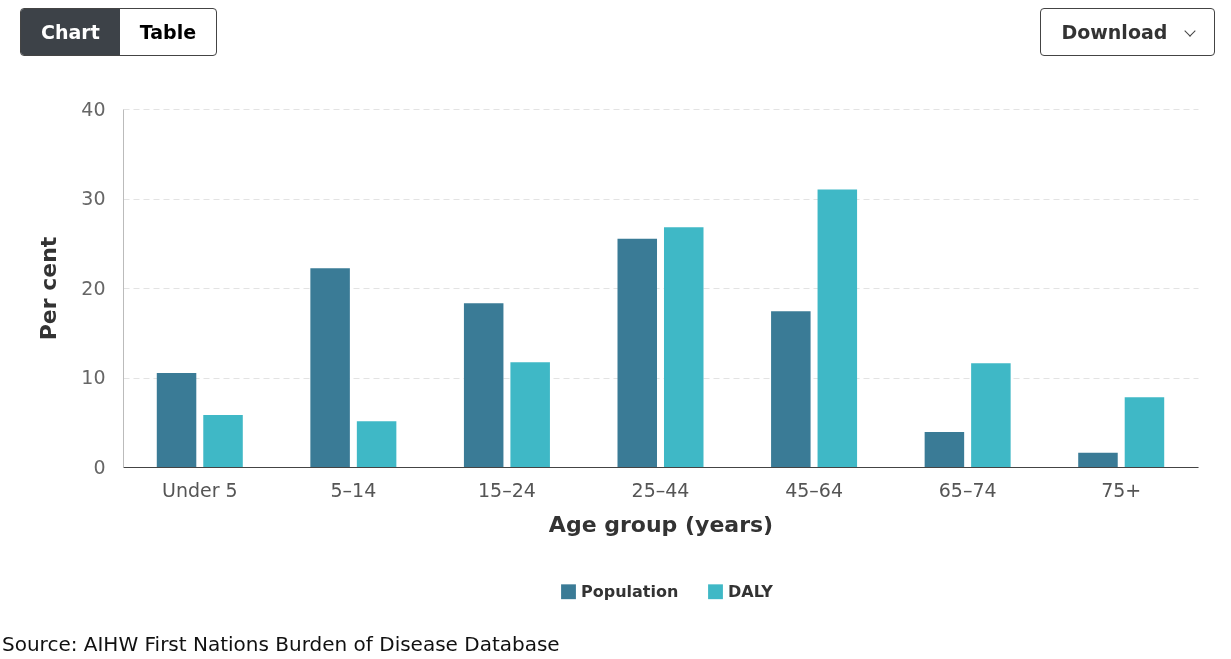  I want to click on x-tick-label: 25–44, so click(660, 489).